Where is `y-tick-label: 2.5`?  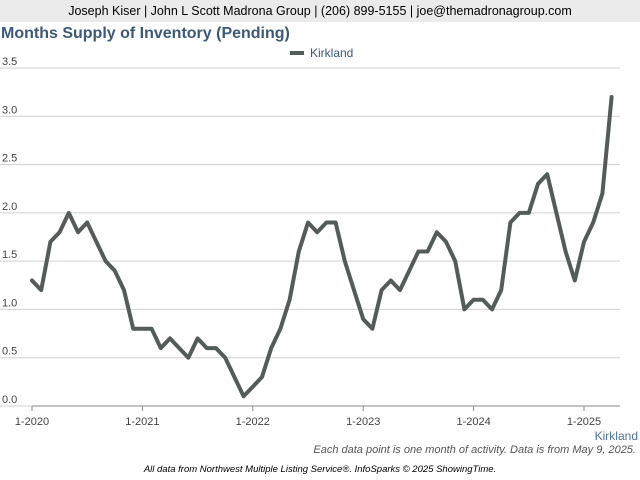
y-tick-label: 2.5 is located at coordinates (9, 159).